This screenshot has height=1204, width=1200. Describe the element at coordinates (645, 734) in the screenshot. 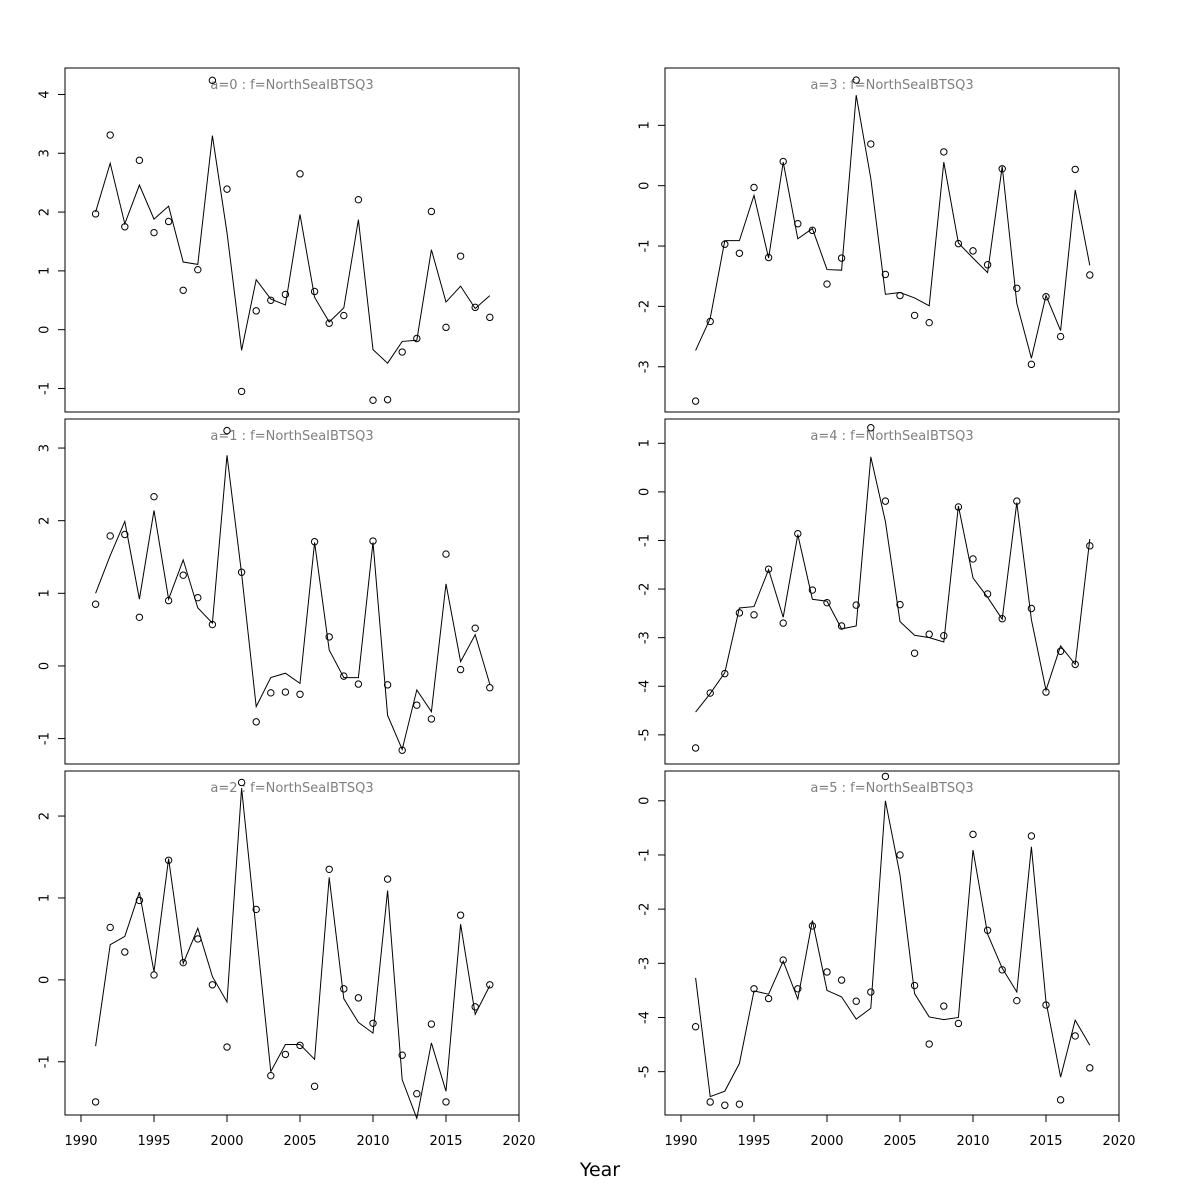

I see `y-tick-label: -5` at that location.